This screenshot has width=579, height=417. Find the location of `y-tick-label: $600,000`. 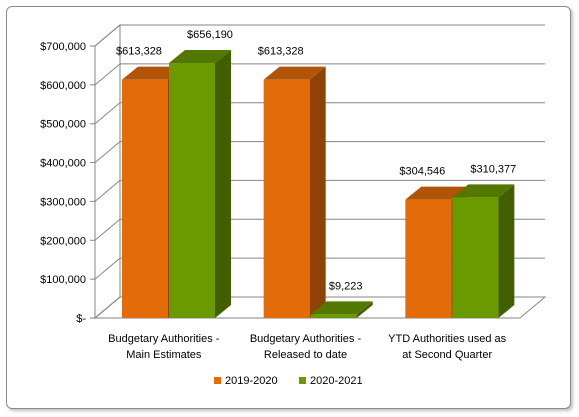

y-tick-label: $600,000 is located at coordinates (63, 86).